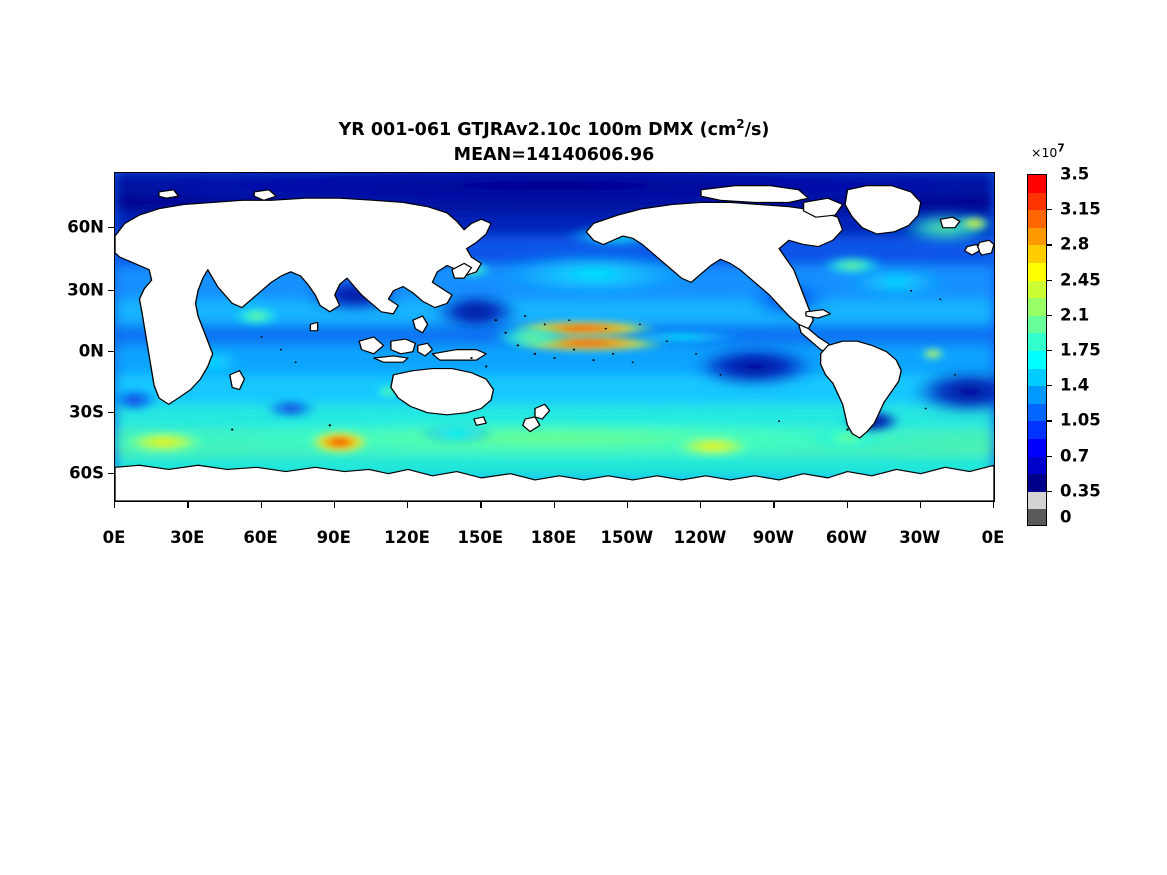 The width and height of the screenshot is (1167, 875). Describe the element at coordinates (773, 537) in the screenshot. I see `xlabel-9: 90W` at that location.